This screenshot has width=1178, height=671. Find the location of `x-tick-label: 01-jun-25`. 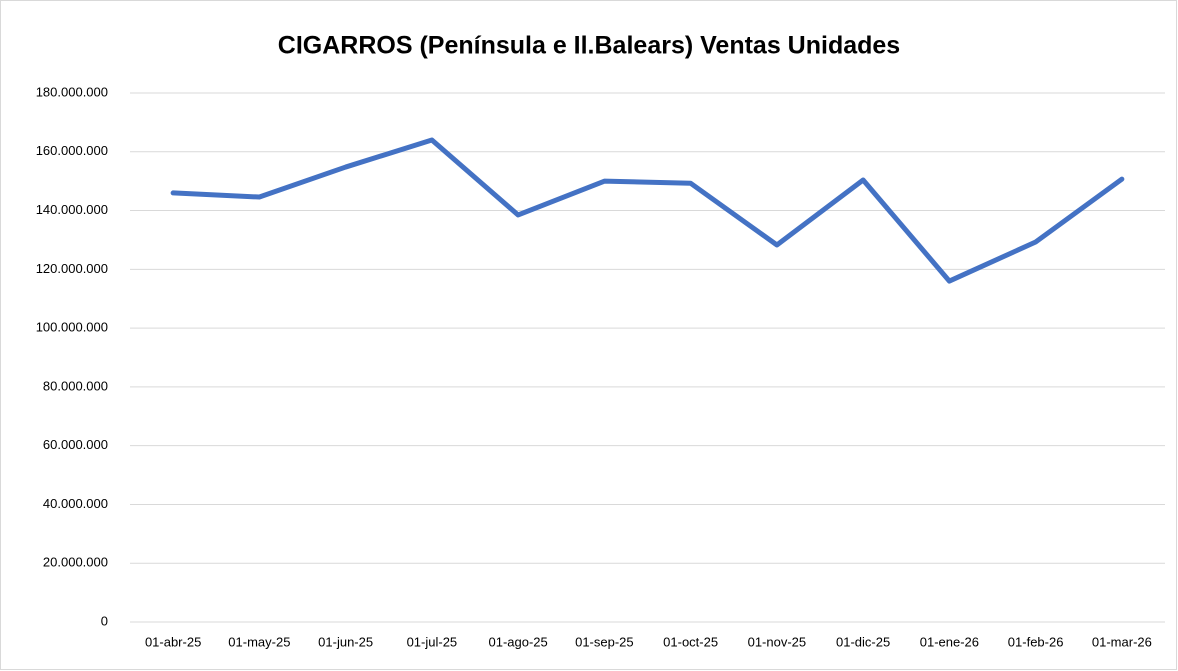

x-tick-label: 01-jun-25 is located at coordinates (345, 641).